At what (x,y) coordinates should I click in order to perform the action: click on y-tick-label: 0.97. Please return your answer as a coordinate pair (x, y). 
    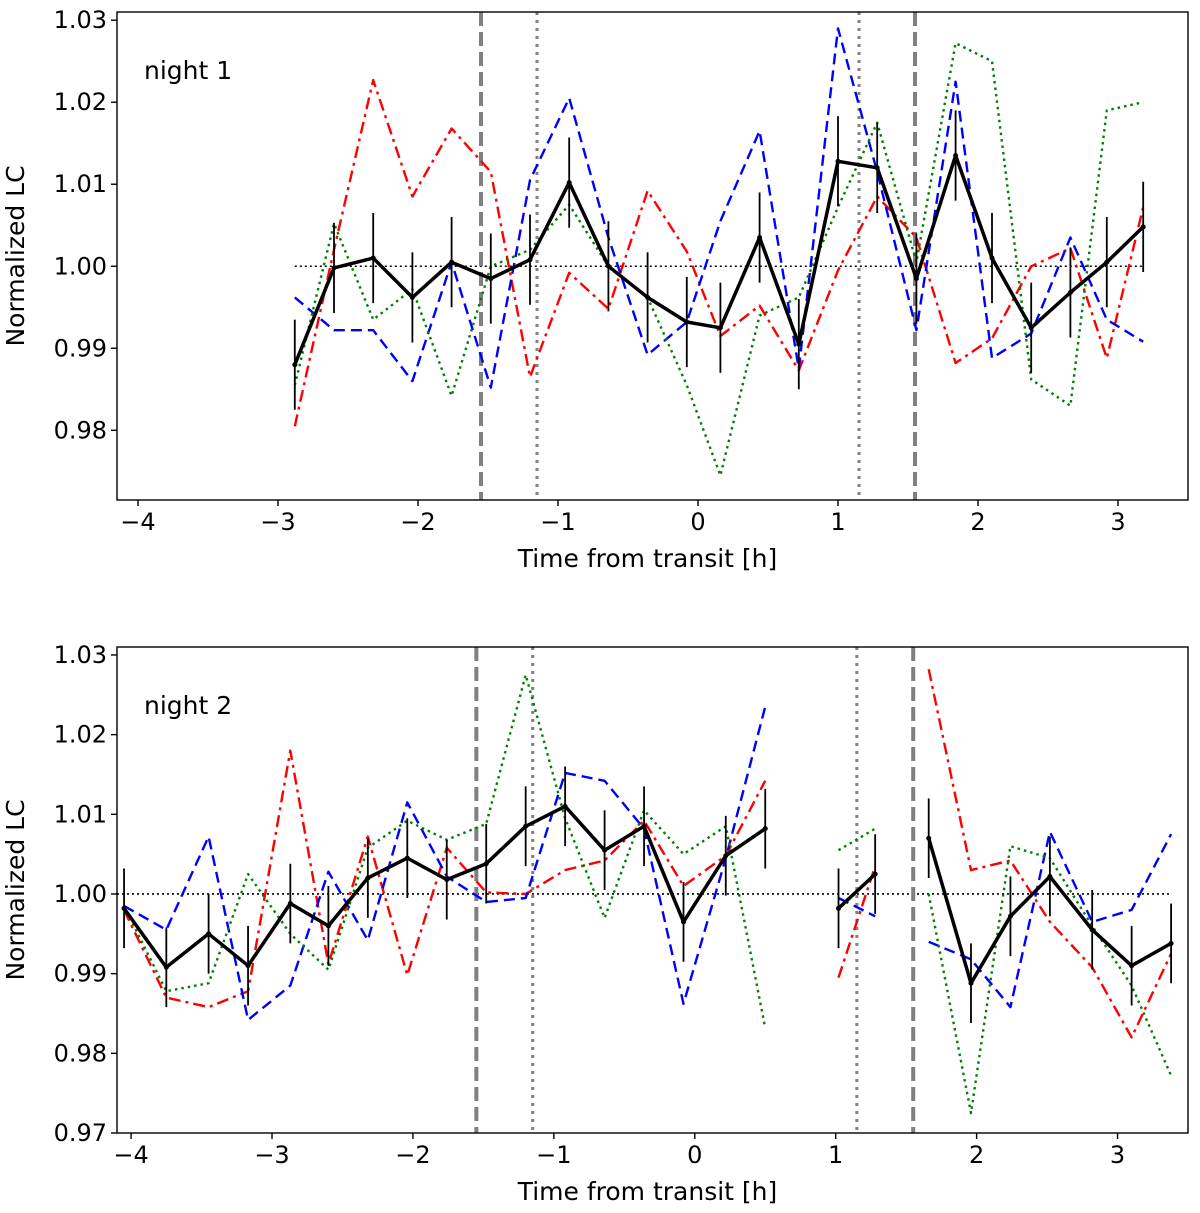
    Looking at the image, I should click on (80, 1133).